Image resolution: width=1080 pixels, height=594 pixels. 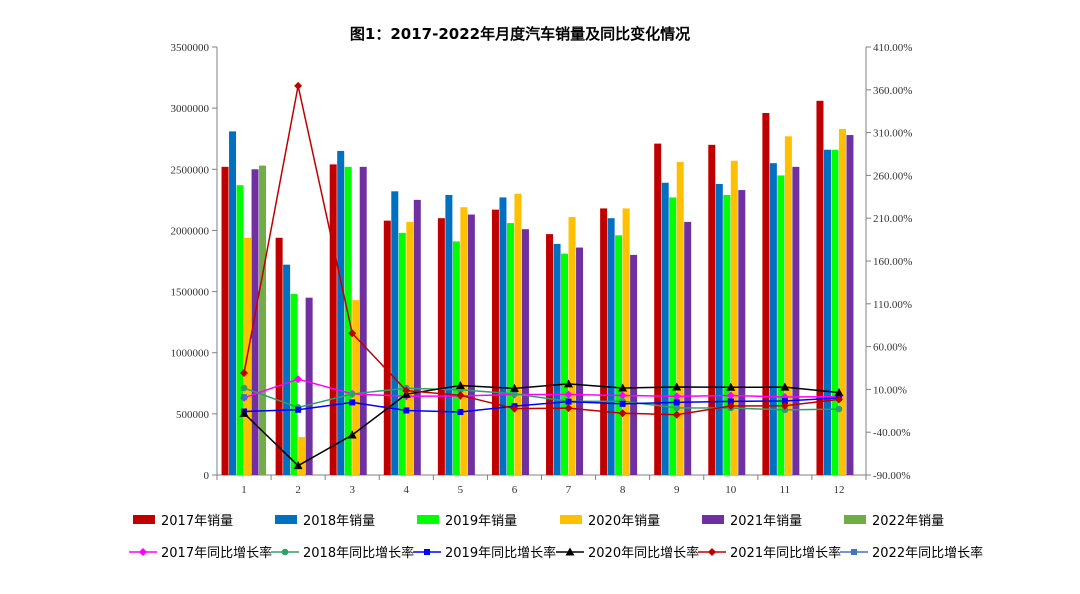 What do you see at coordinates (244, 412) in the screenshot?
I see `point-2020年同比增长率-1` at bounding box center [244, 412].